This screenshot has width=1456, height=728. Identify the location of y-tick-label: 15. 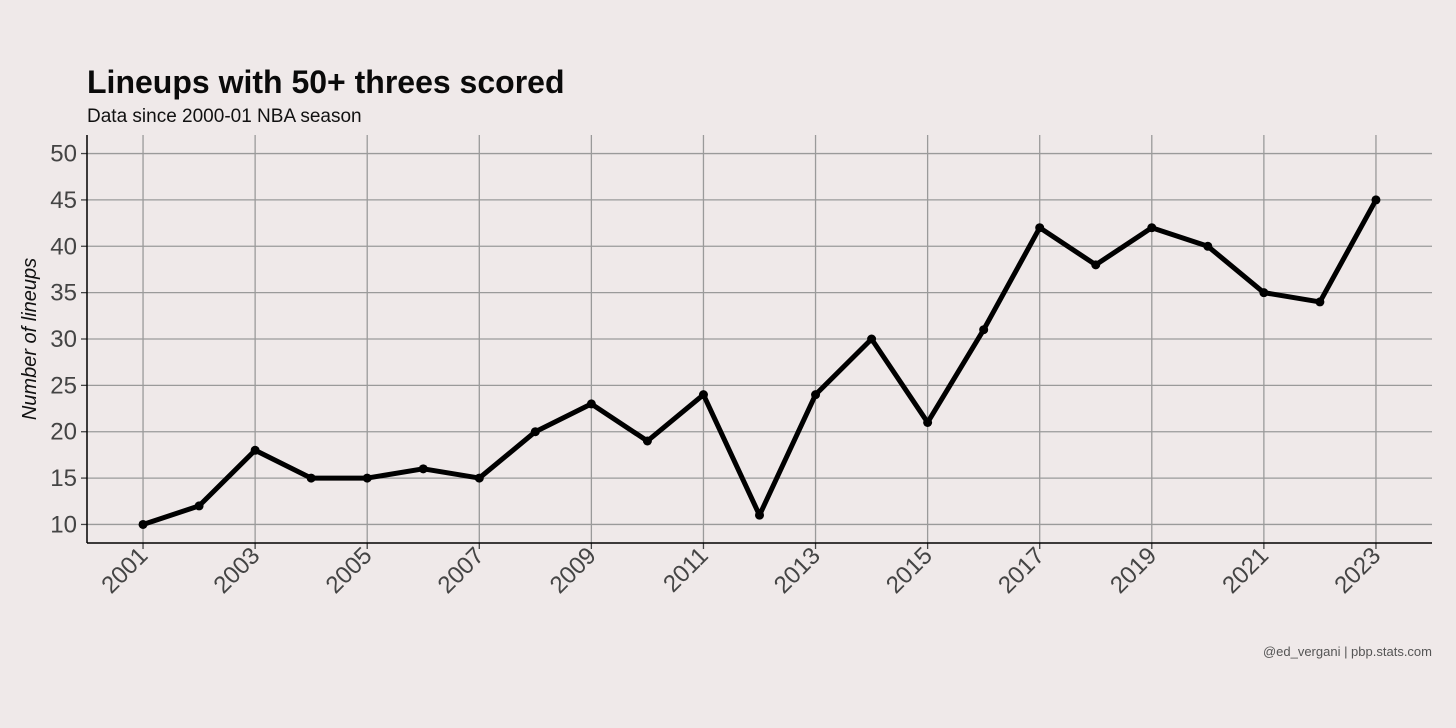
(63, 478).